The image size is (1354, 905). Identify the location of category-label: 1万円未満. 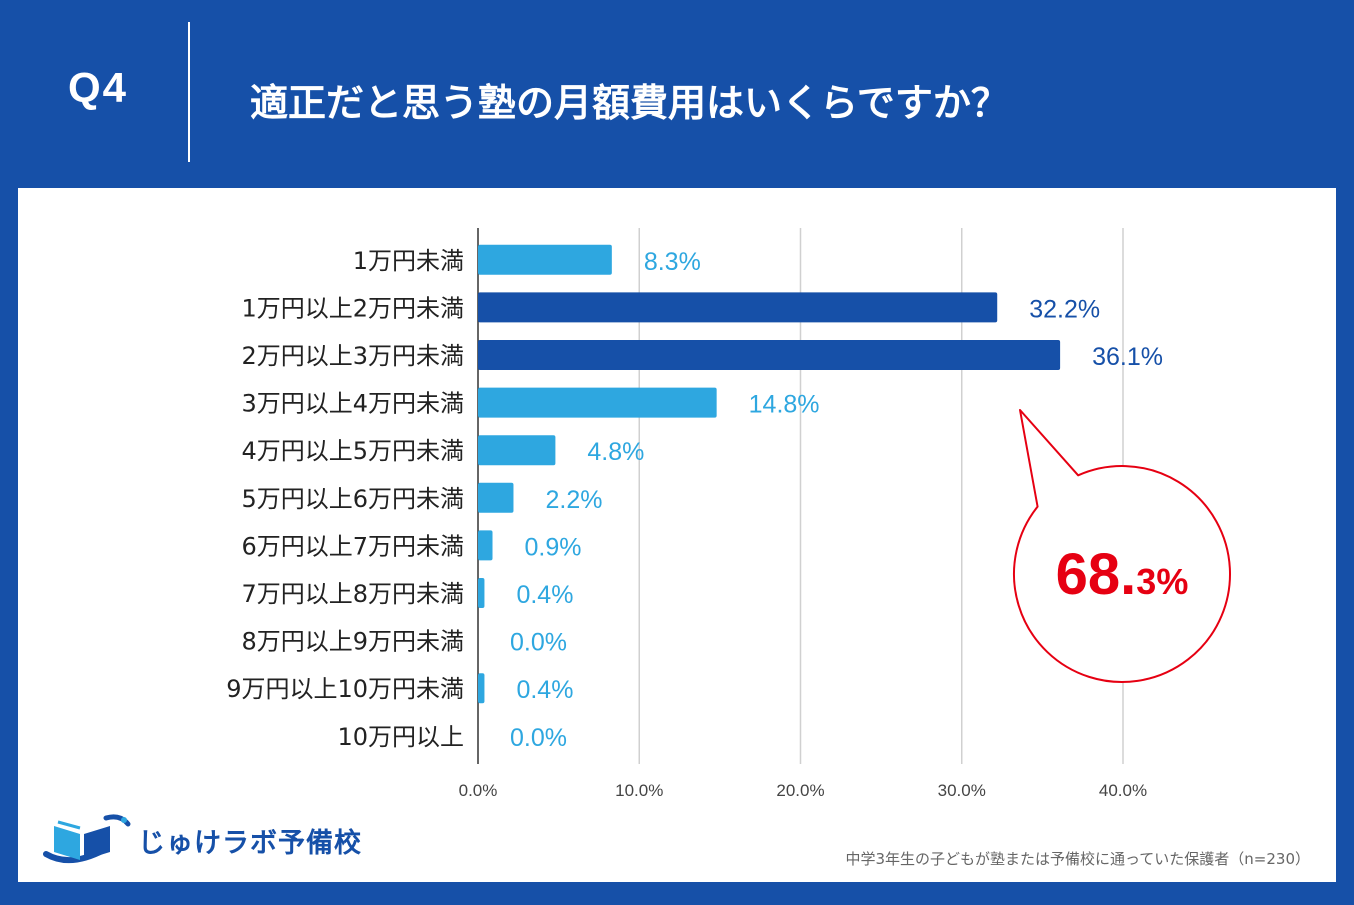
(408, 261).